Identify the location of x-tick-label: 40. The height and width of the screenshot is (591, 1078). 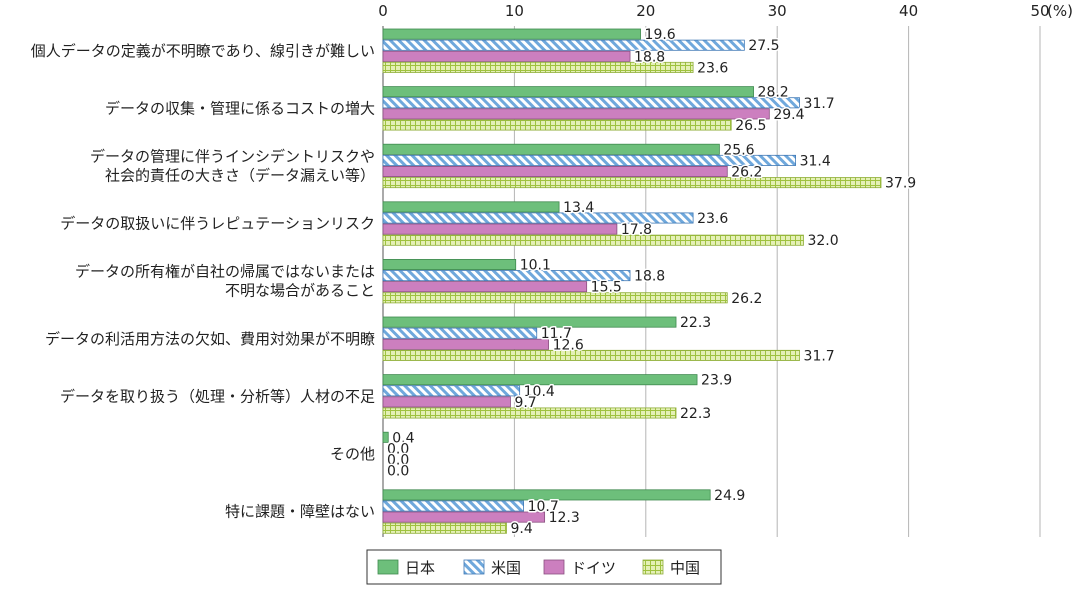
(908, 11).